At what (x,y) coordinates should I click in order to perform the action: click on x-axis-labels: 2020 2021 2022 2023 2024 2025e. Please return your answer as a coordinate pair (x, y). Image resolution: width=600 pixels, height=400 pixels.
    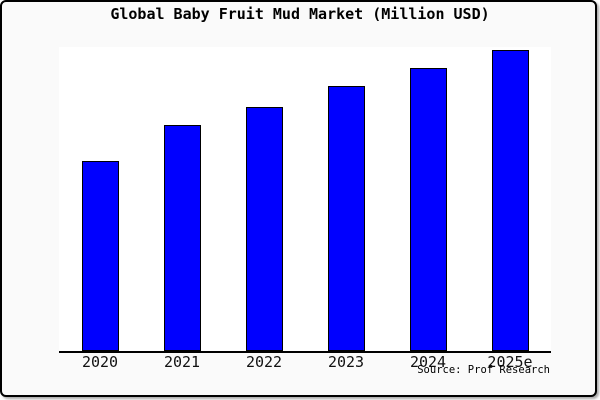
    Looking at the image, I should click on (305, 362).